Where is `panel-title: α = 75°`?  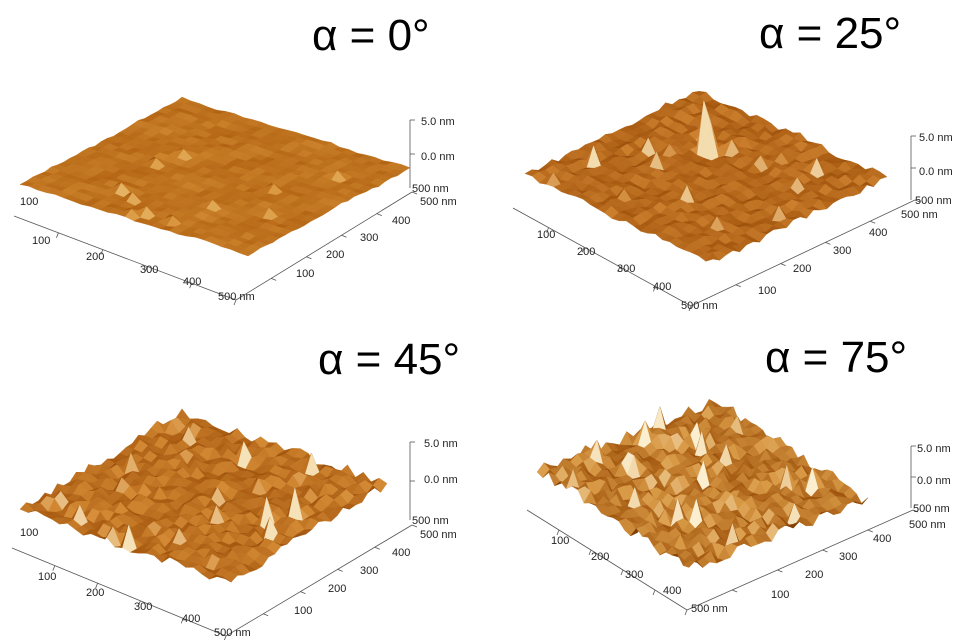
panel-title: α = 75° is located at coordinates (836, 357).